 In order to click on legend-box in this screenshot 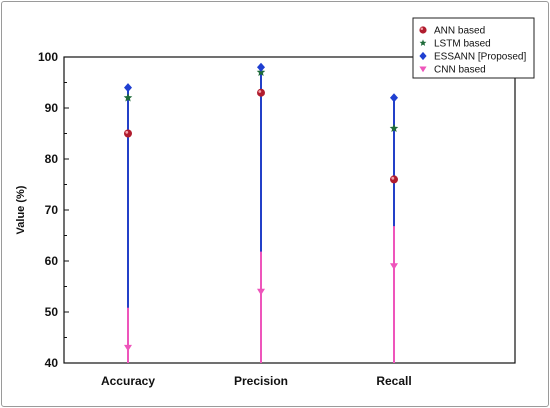, I will do `click(473, 48)`.